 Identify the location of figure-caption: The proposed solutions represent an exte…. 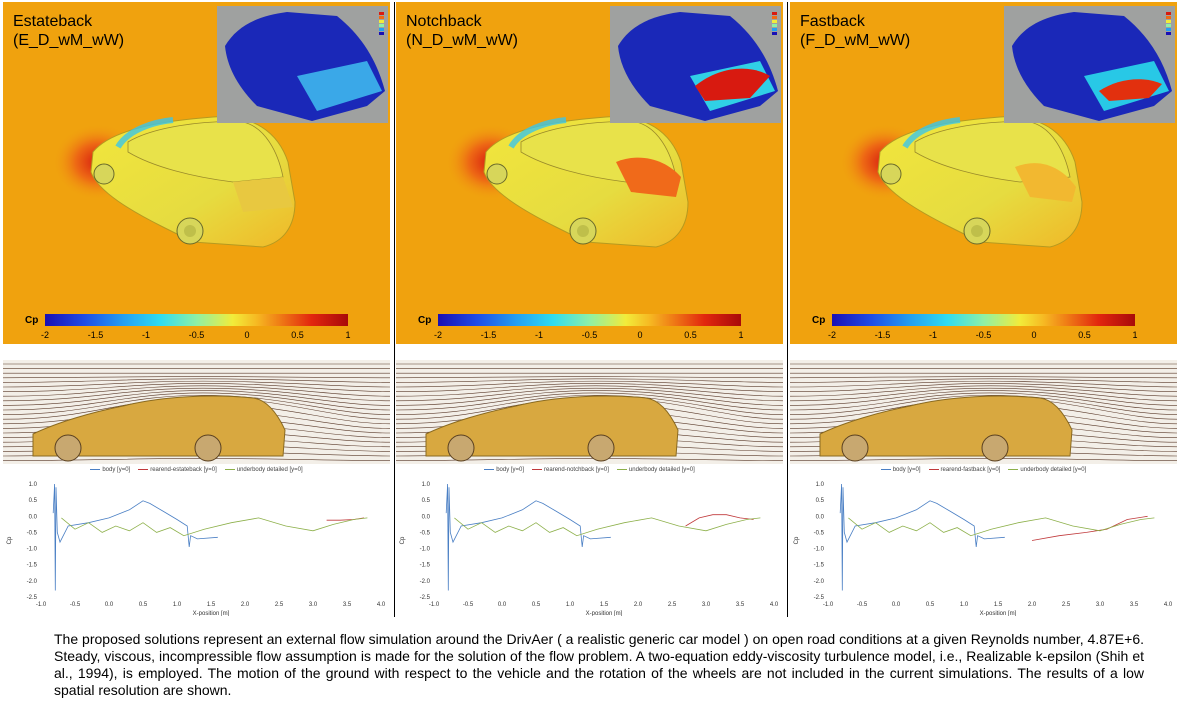
(599, 664).